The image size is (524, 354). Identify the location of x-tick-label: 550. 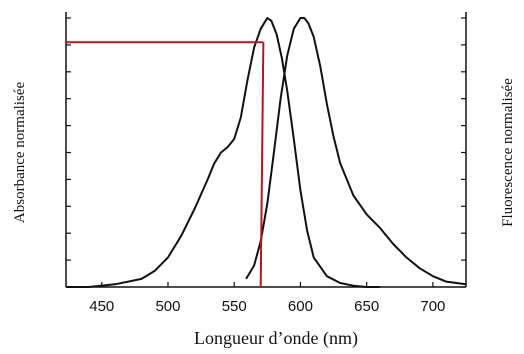
(234, 306).